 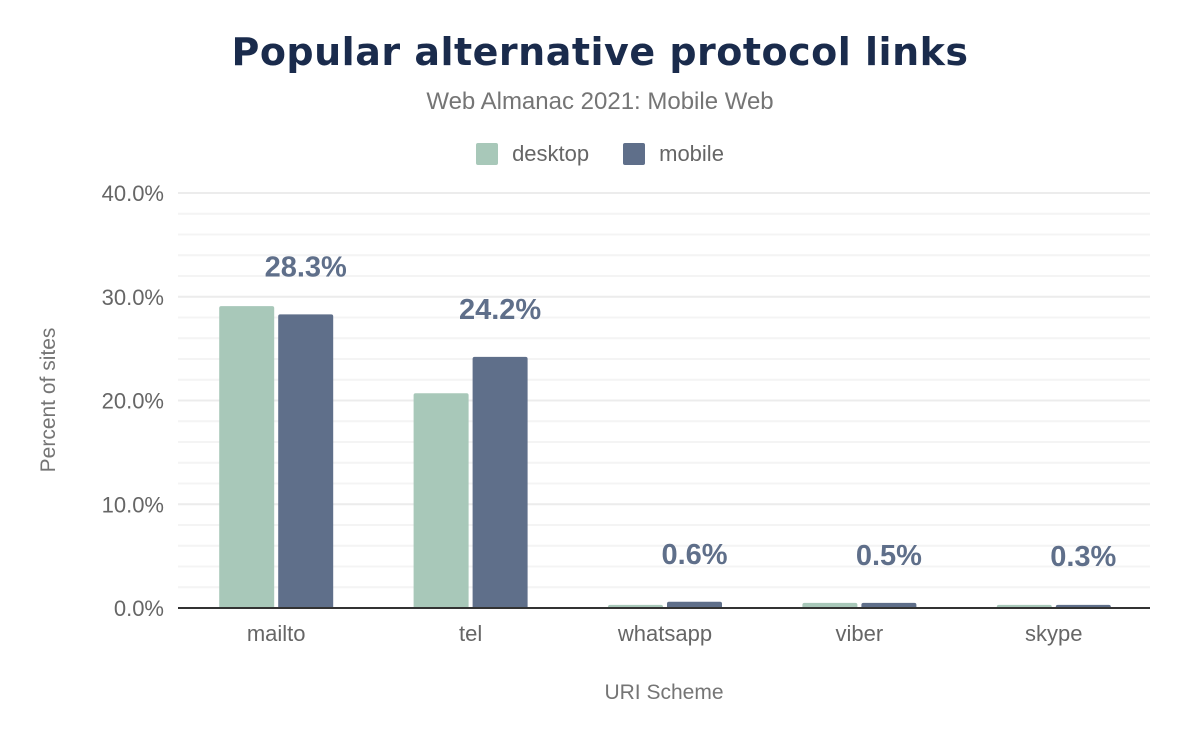 What do you see at coordinates (600, 154) in the screenshot?
I see `legend: desktop mobile` at bounding box center [600, 154].